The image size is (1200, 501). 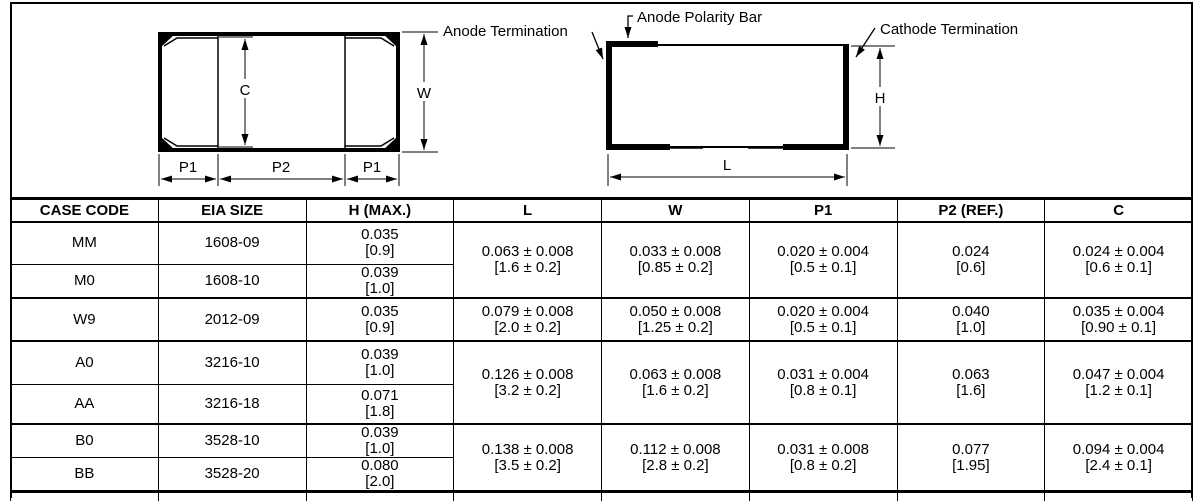 I want to click on cell-p2: 0.077 [1.95], so click(x=971, y=458).